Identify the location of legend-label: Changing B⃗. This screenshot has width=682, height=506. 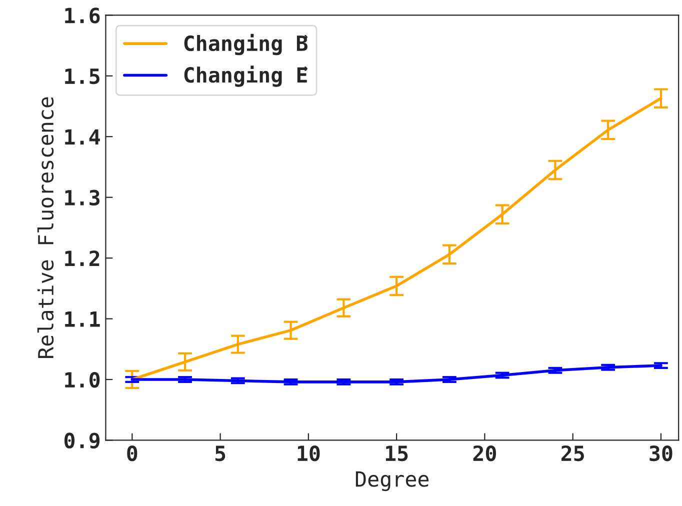
(246, 45).